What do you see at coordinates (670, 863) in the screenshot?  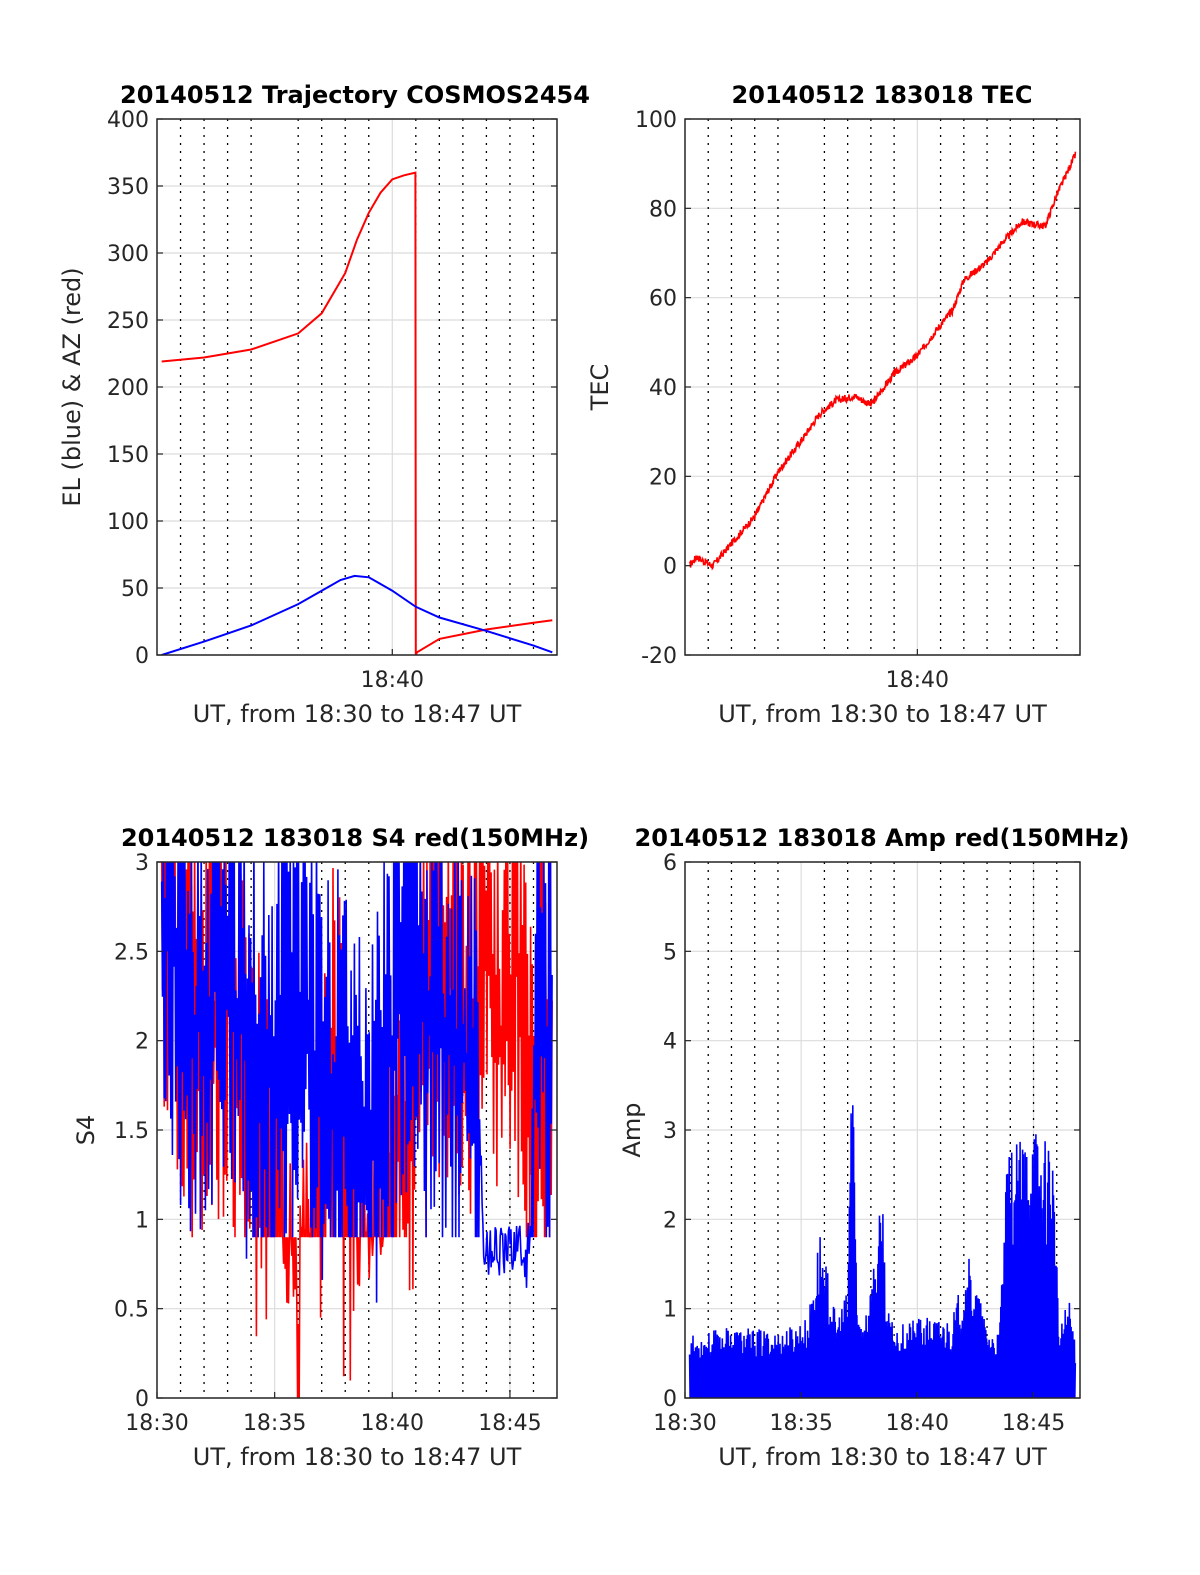 I see `y-tick-label: 6` at bounding box center [670, 863].